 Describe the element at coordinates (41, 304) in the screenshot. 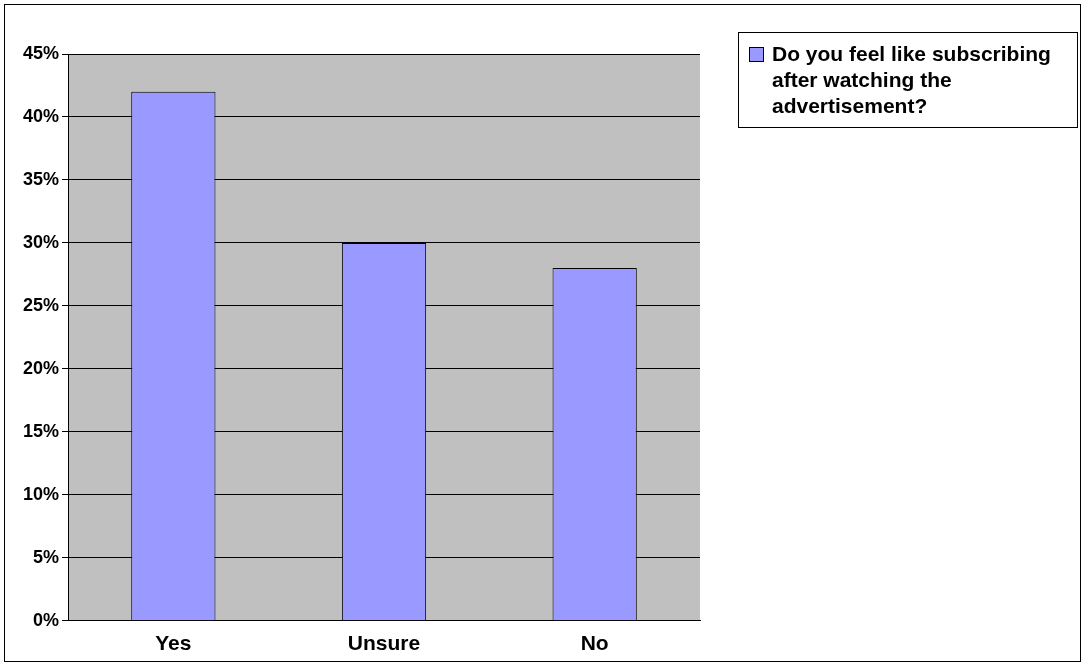

I see `y-tick-label: 25%` at that location.